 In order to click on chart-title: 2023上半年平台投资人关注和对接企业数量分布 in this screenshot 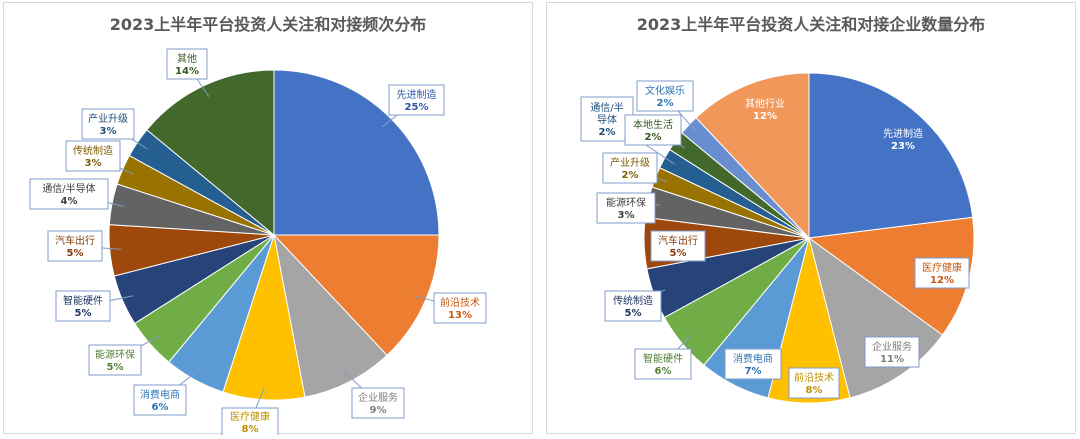, I will do `click(811, 24)`.